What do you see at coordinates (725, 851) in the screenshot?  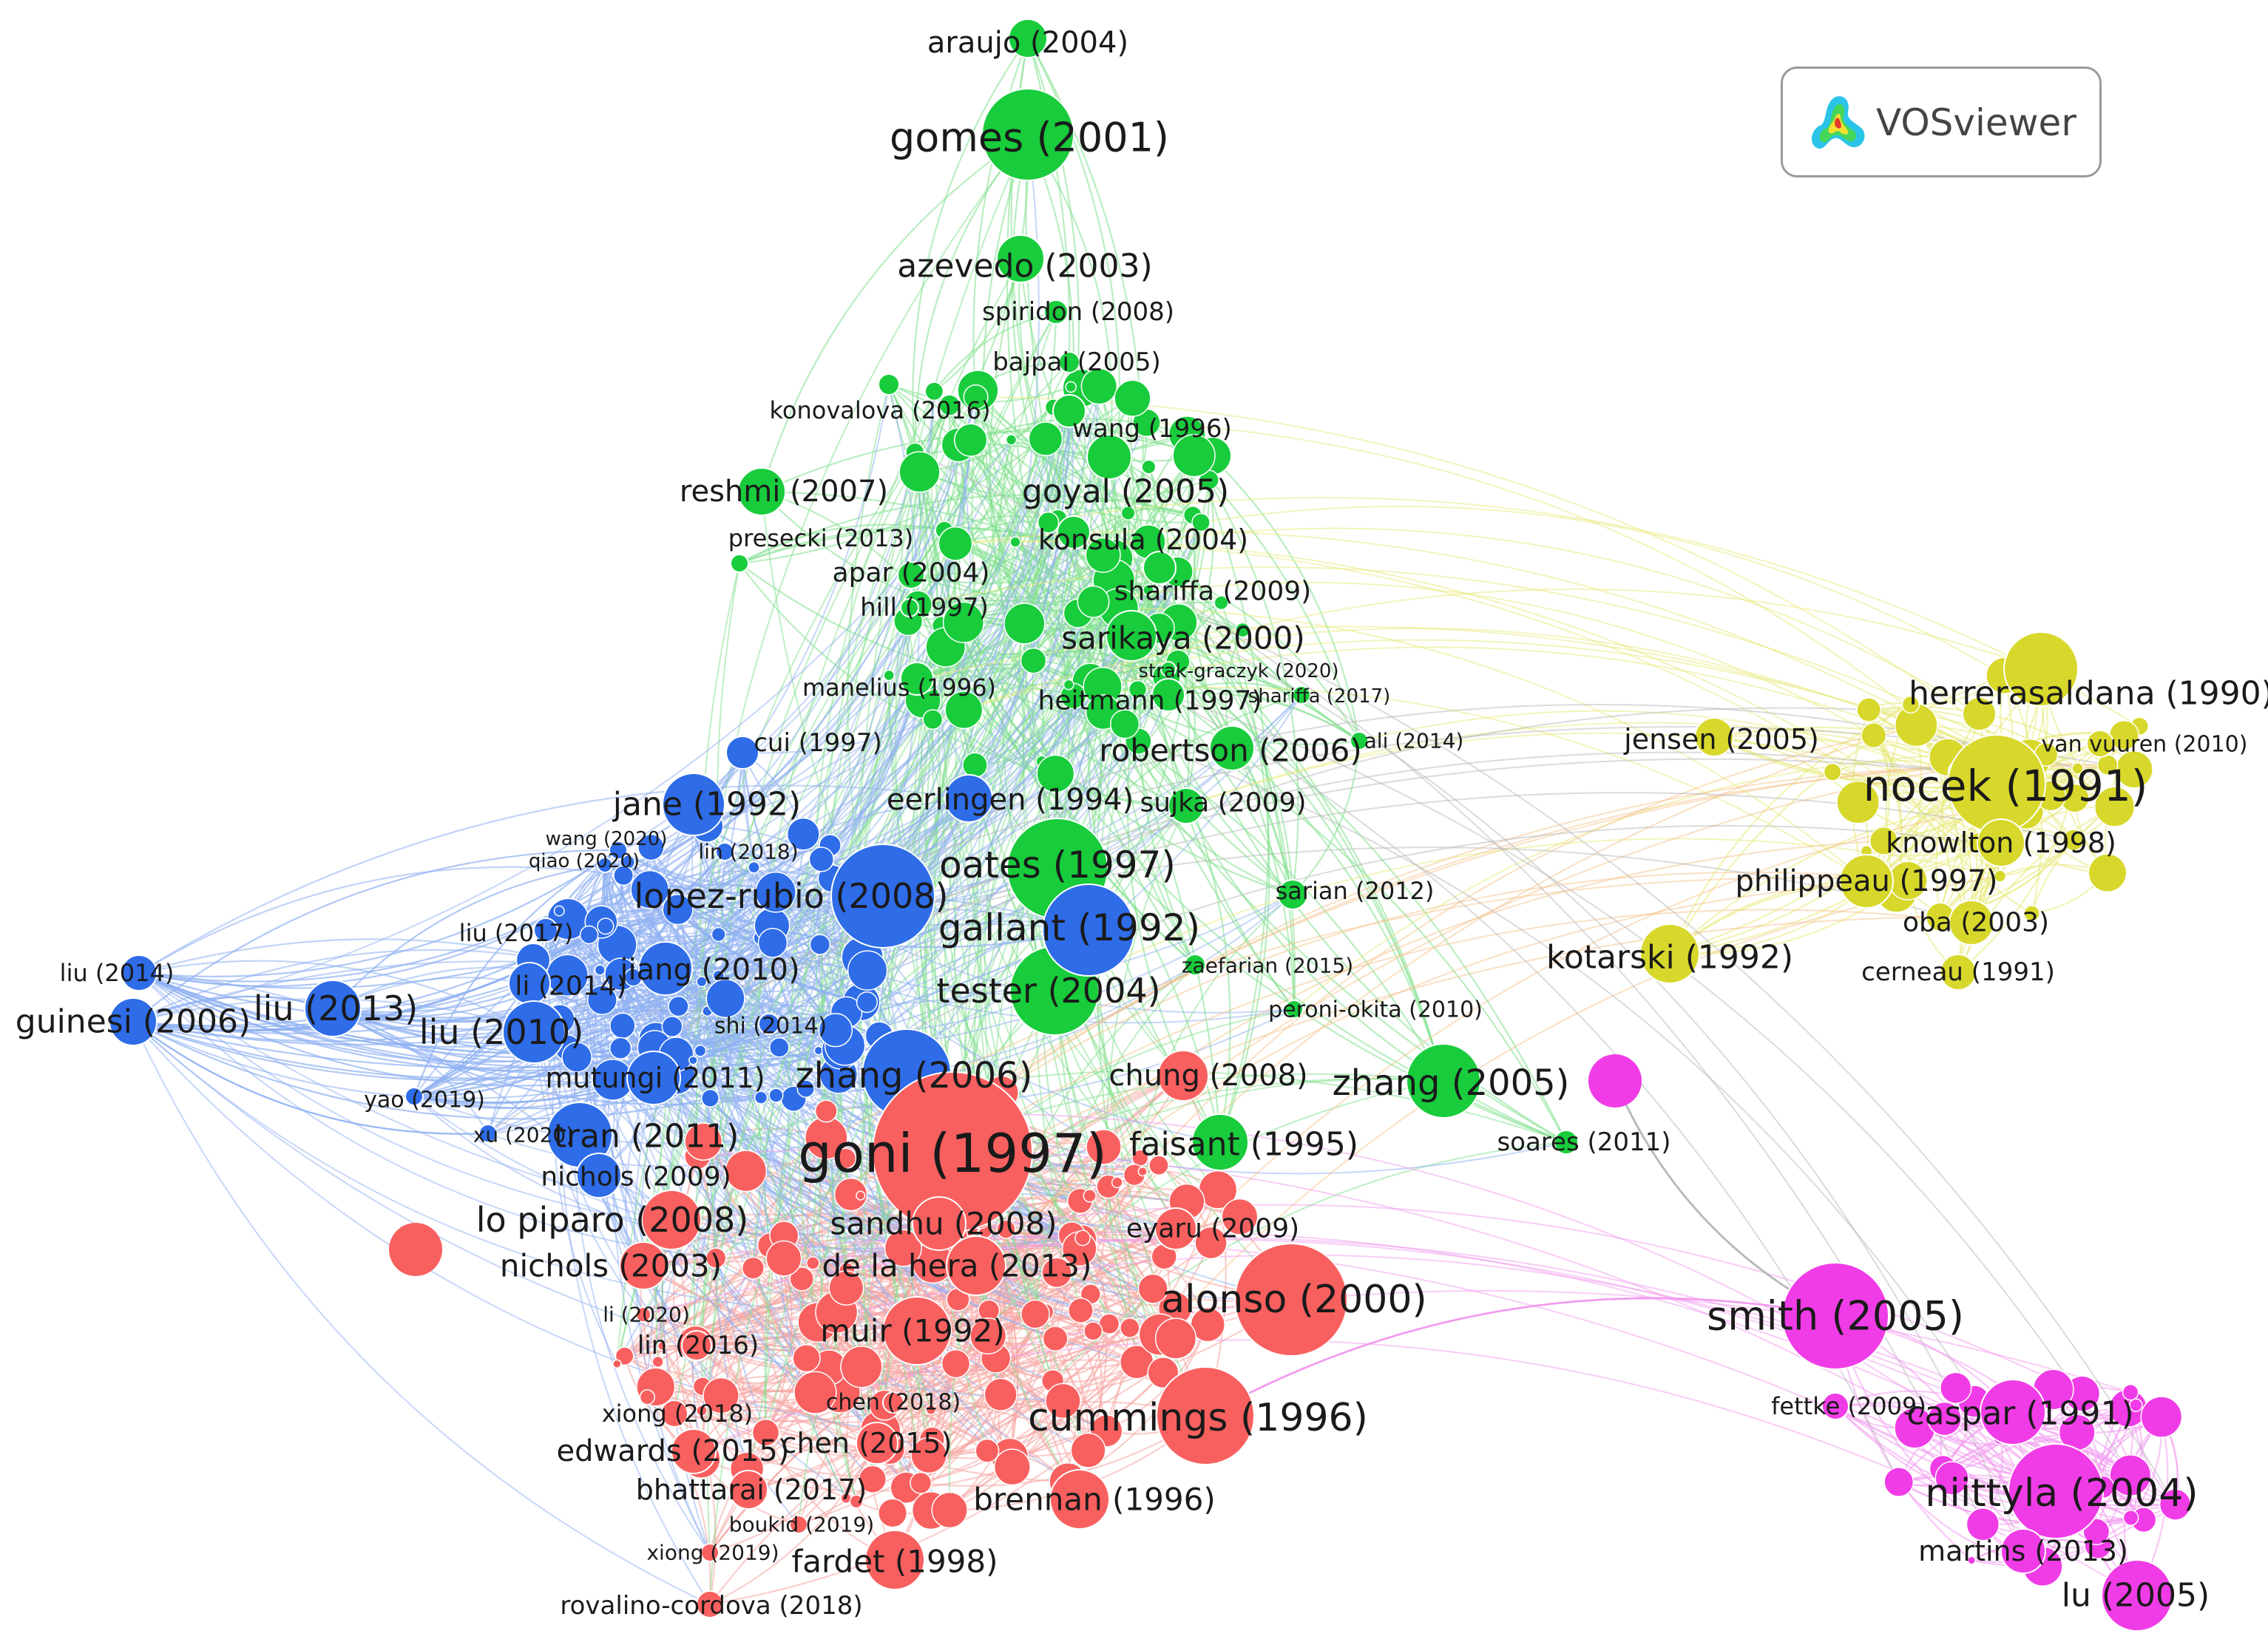 I see `node-lin2018` at bounding box center [725, 851].